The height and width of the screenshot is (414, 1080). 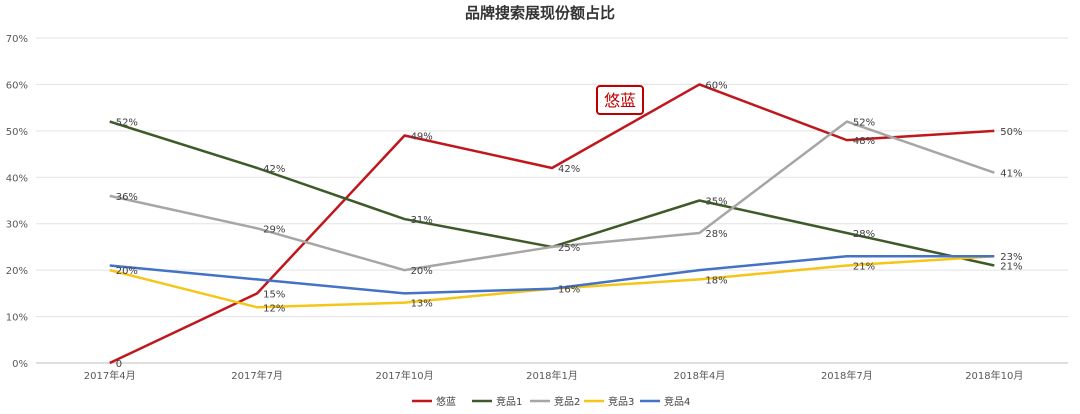 I want to click on x-tick-label: 2017年4月, so click(x=110, y=375).